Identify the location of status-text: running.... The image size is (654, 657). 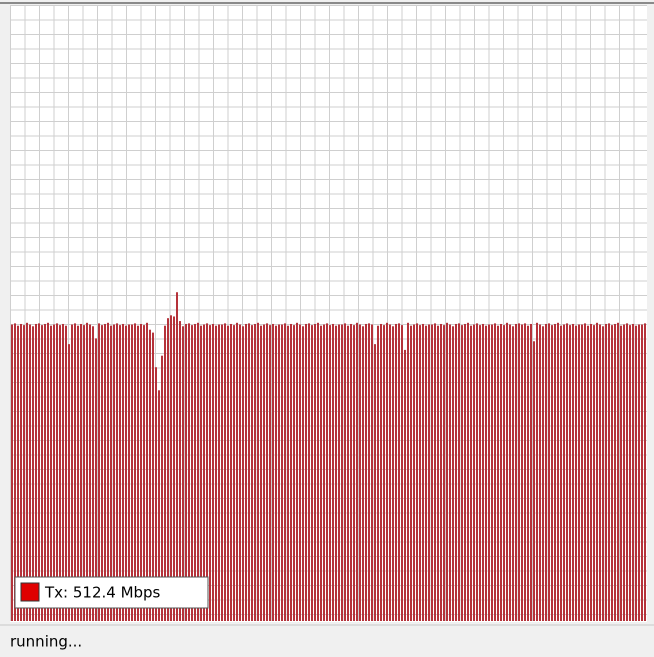
(46, 642).